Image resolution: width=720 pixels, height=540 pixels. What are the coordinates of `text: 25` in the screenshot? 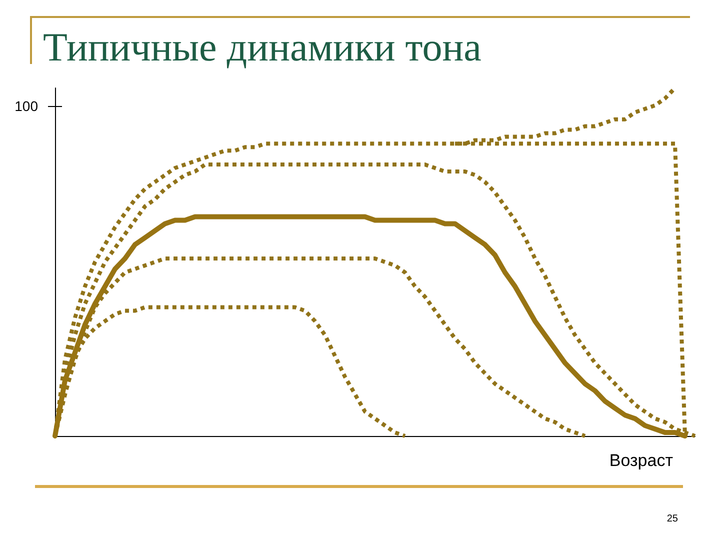 It's located at (672, 519).